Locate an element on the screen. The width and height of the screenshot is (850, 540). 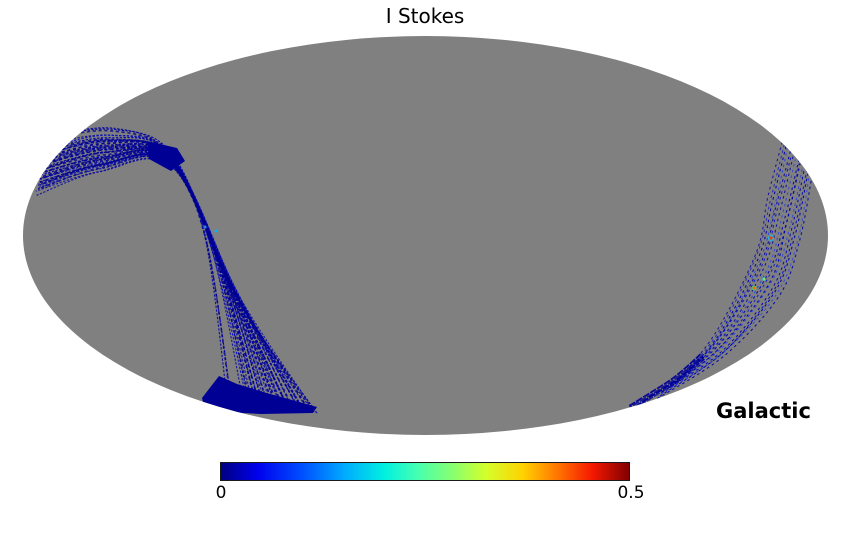
colorbar-gradient is located at coordinates (425, 471).